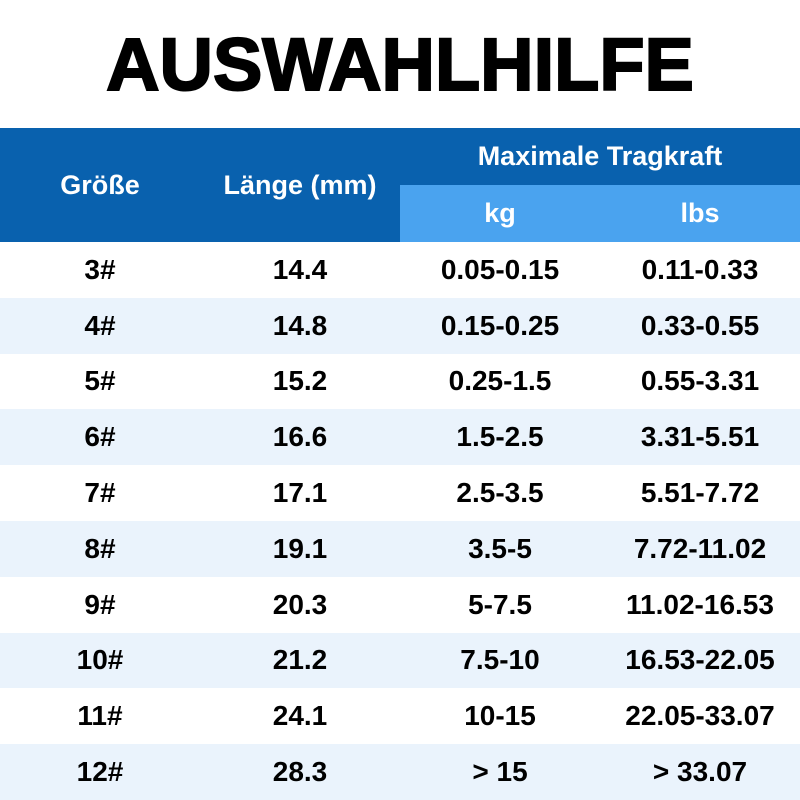 This screenshot has height=800, width=800. Describe the element at coordinates (700, 716) in the screenshot. I see `cell-lbs: 22.05-33.07` at that location.